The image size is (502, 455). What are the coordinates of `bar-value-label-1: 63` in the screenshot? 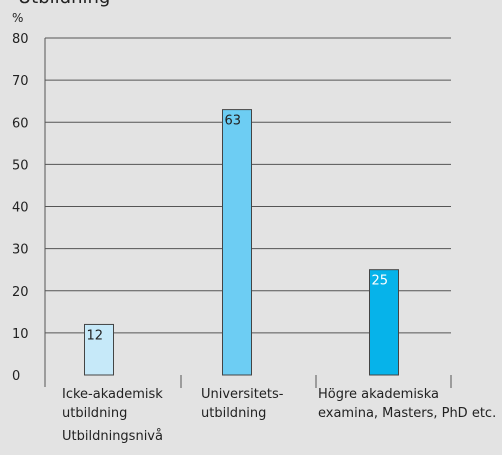 It's located at (233, 121).